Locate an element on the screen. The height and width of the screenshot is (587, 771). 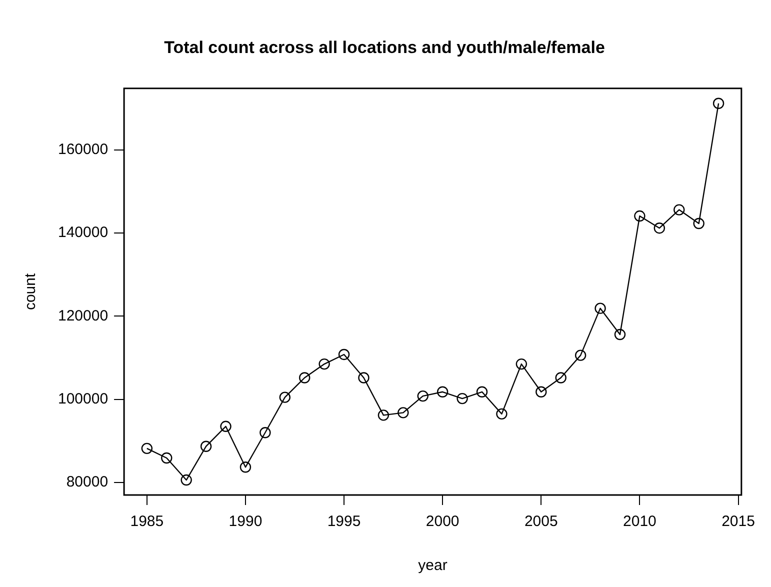
x-tick-label: 2015 is located at coordinates (738, 521).